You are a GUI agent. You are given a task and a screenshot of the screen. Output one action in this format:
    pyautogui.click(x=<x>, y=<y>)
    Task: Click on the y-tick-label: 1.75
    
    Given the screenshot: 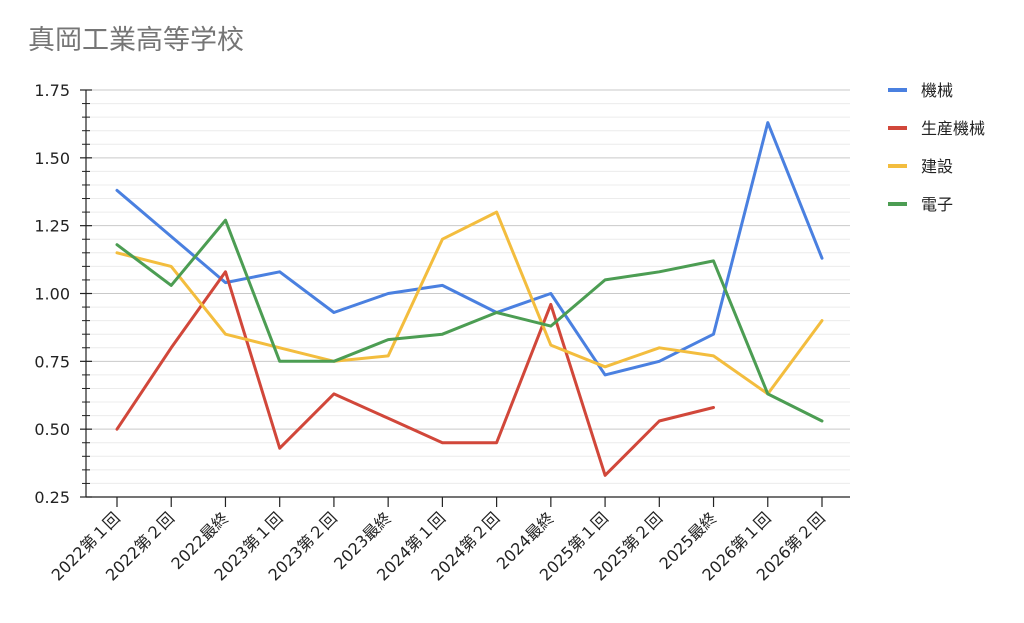 What is the action you would take?
    pyautogui.click(x=52, y=90)
    